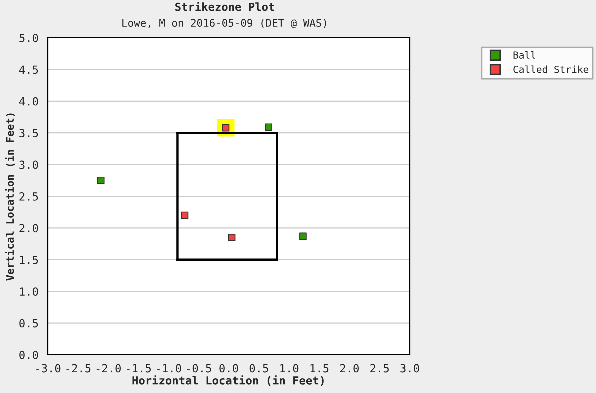 The height and width of the screenshot is (393, 596). I want to click on x-tick-label: 3.0, so click(410, 368).